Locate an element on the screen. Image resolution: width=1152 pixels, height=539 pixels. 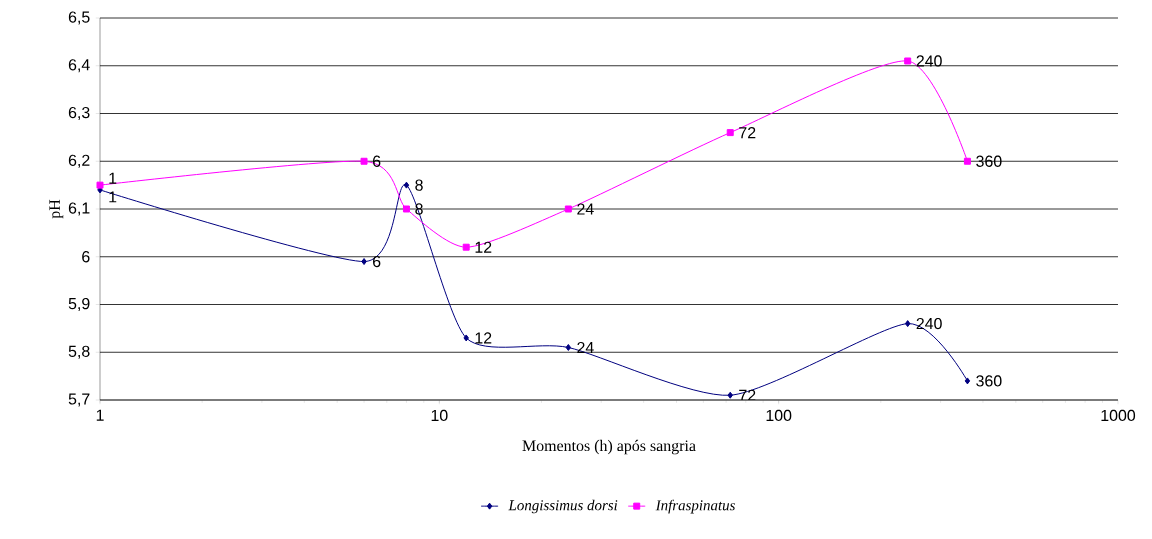
x-tick-label: 1 is located at coordinates (100, 415).